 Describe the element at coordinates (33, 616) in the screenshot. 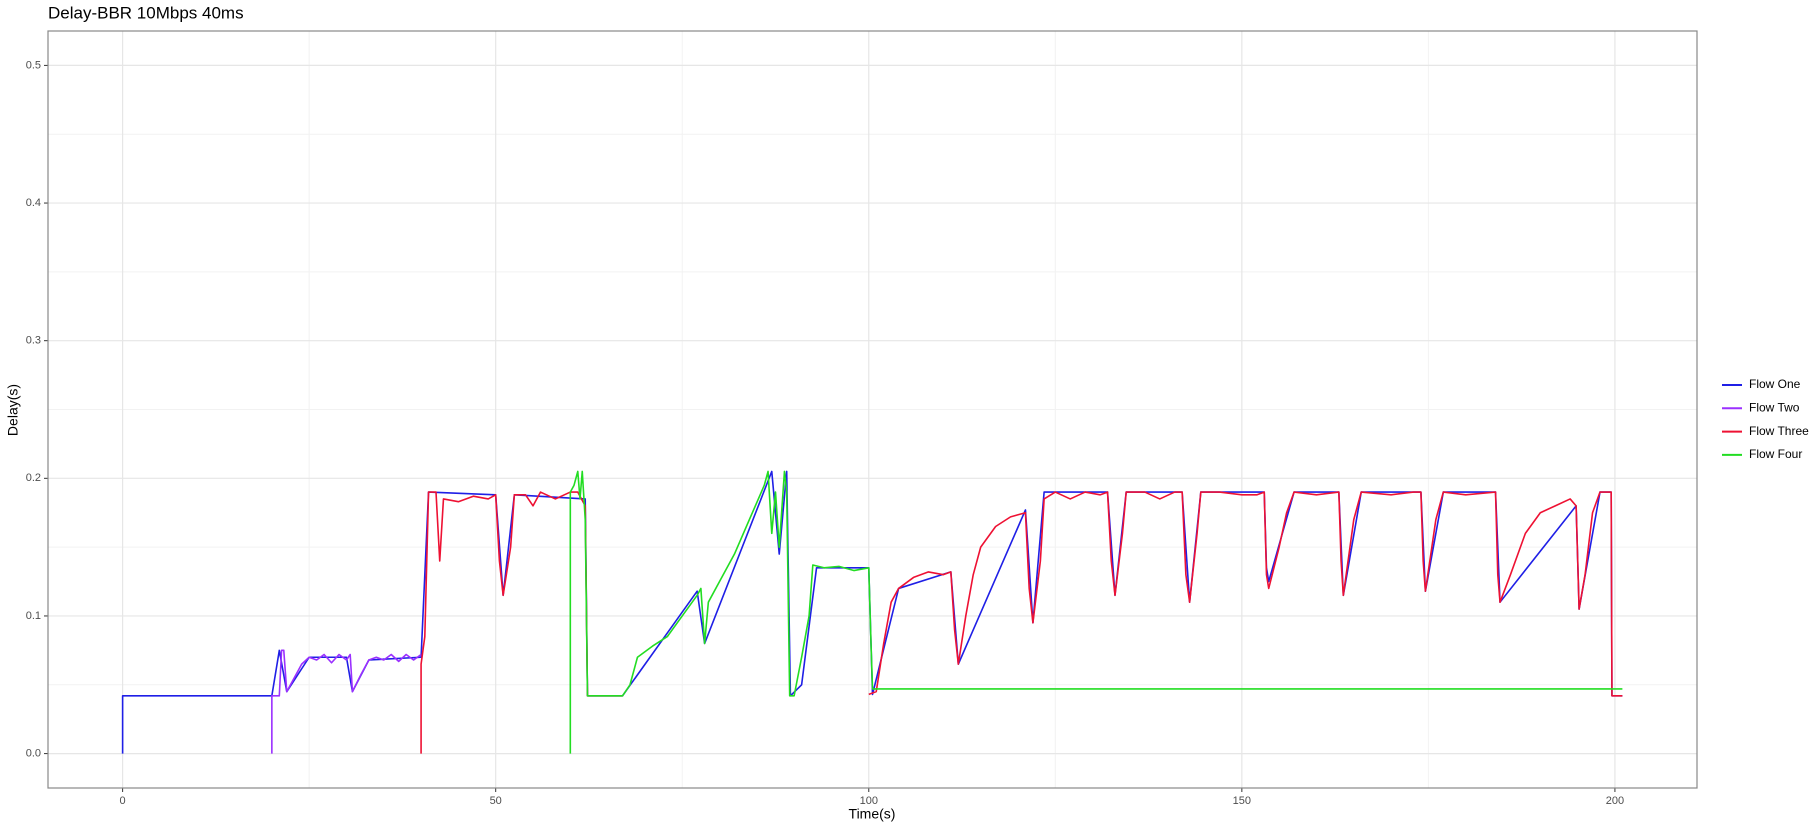

I see `y-tick-label: 0.1` at that location.